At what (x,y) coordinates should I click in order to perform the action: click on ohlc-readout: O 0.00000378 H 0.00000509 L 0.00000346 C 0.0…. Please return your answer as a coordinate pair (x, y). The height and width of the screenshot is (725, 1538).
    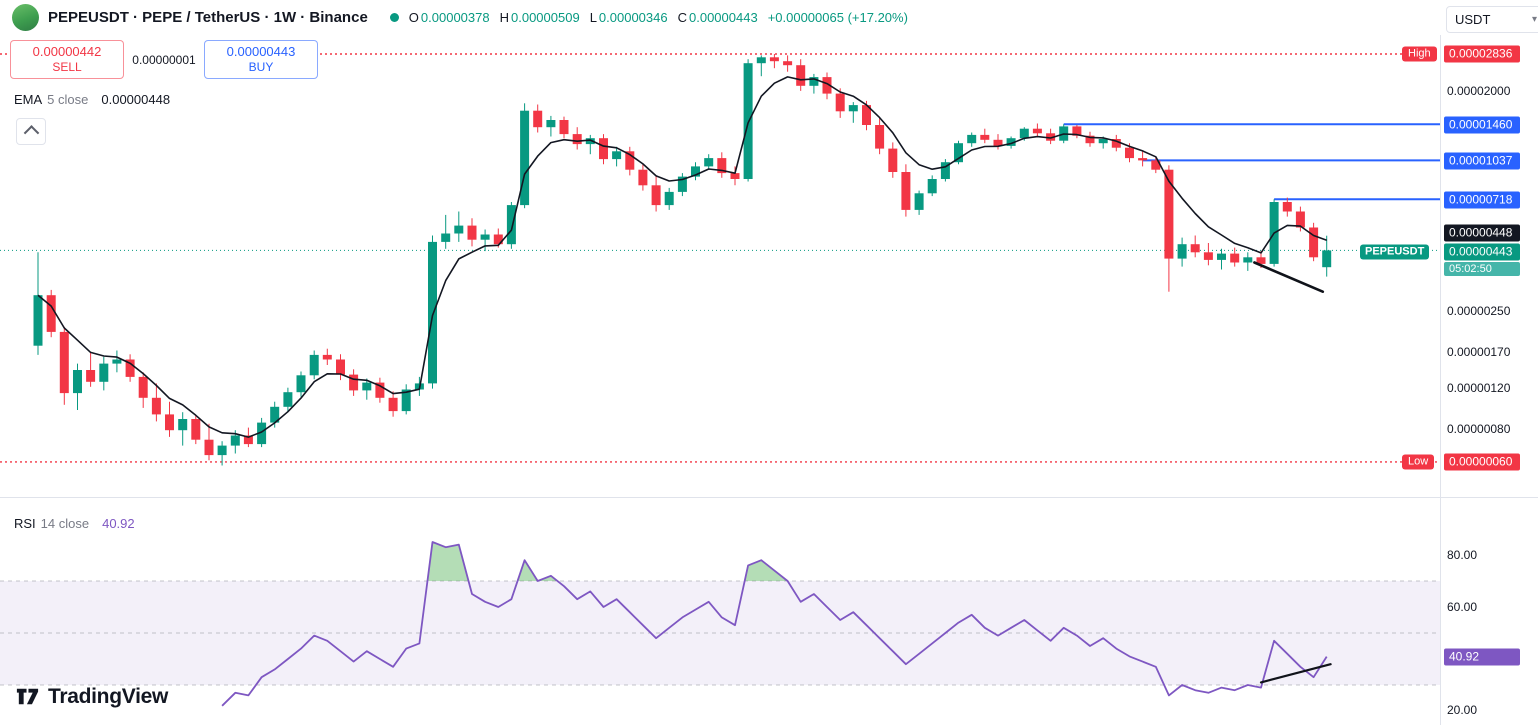
    Looking at the image, I should click on (658, 17).